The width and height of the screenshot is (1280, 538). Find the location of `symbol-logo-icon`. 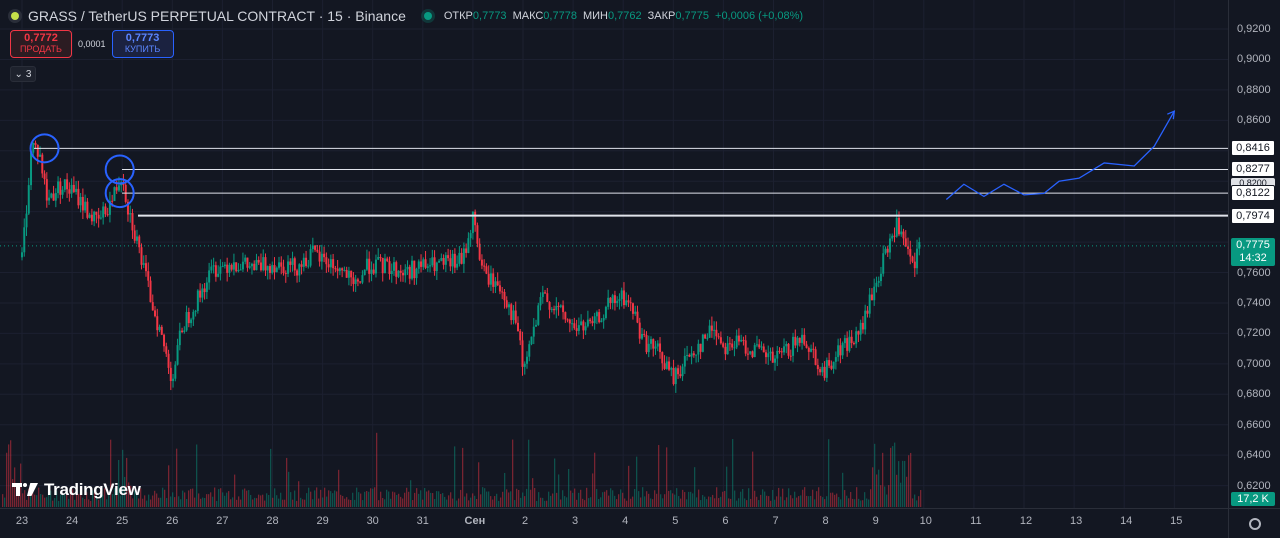

symbol-logo-icon is located at coordinates (15, 16).